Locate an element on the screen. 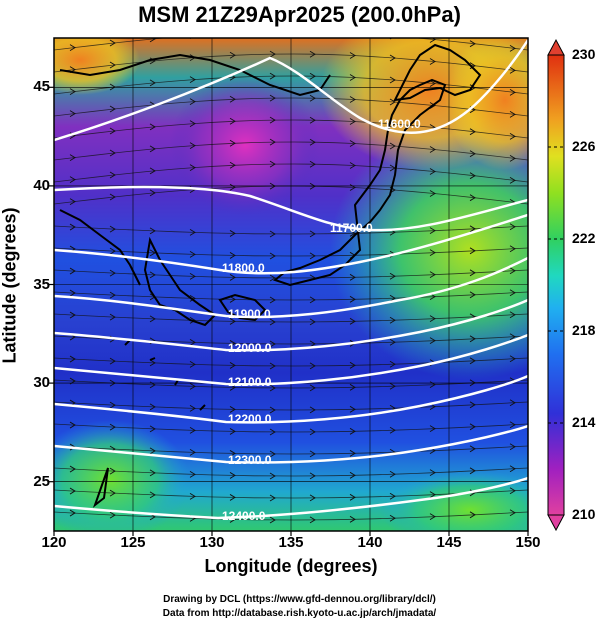  y-tick-label: 30 is located at coordinates (41, 383).